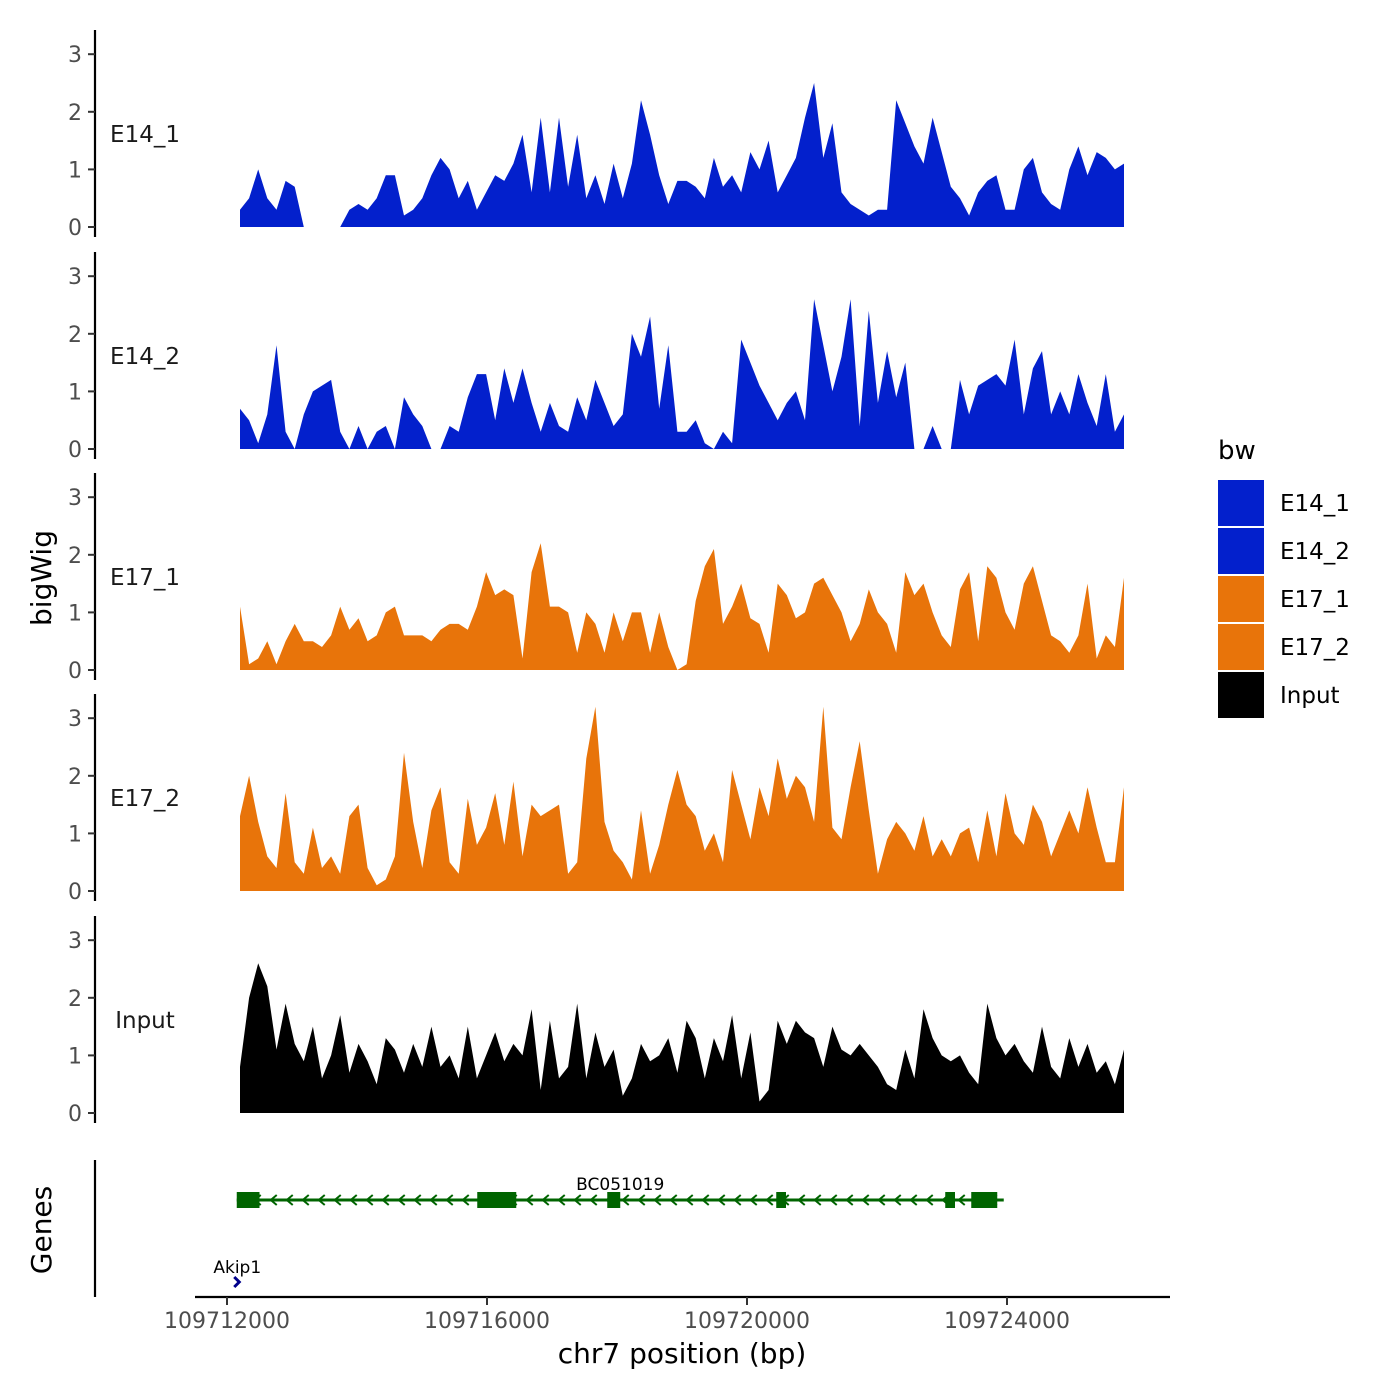 The width and height of the screenshot is (1400, 1400). What do you see at coordinates (145, 578) in the screenshot?
I see `panel-label: E17_1` at bounding box center [145, 578].